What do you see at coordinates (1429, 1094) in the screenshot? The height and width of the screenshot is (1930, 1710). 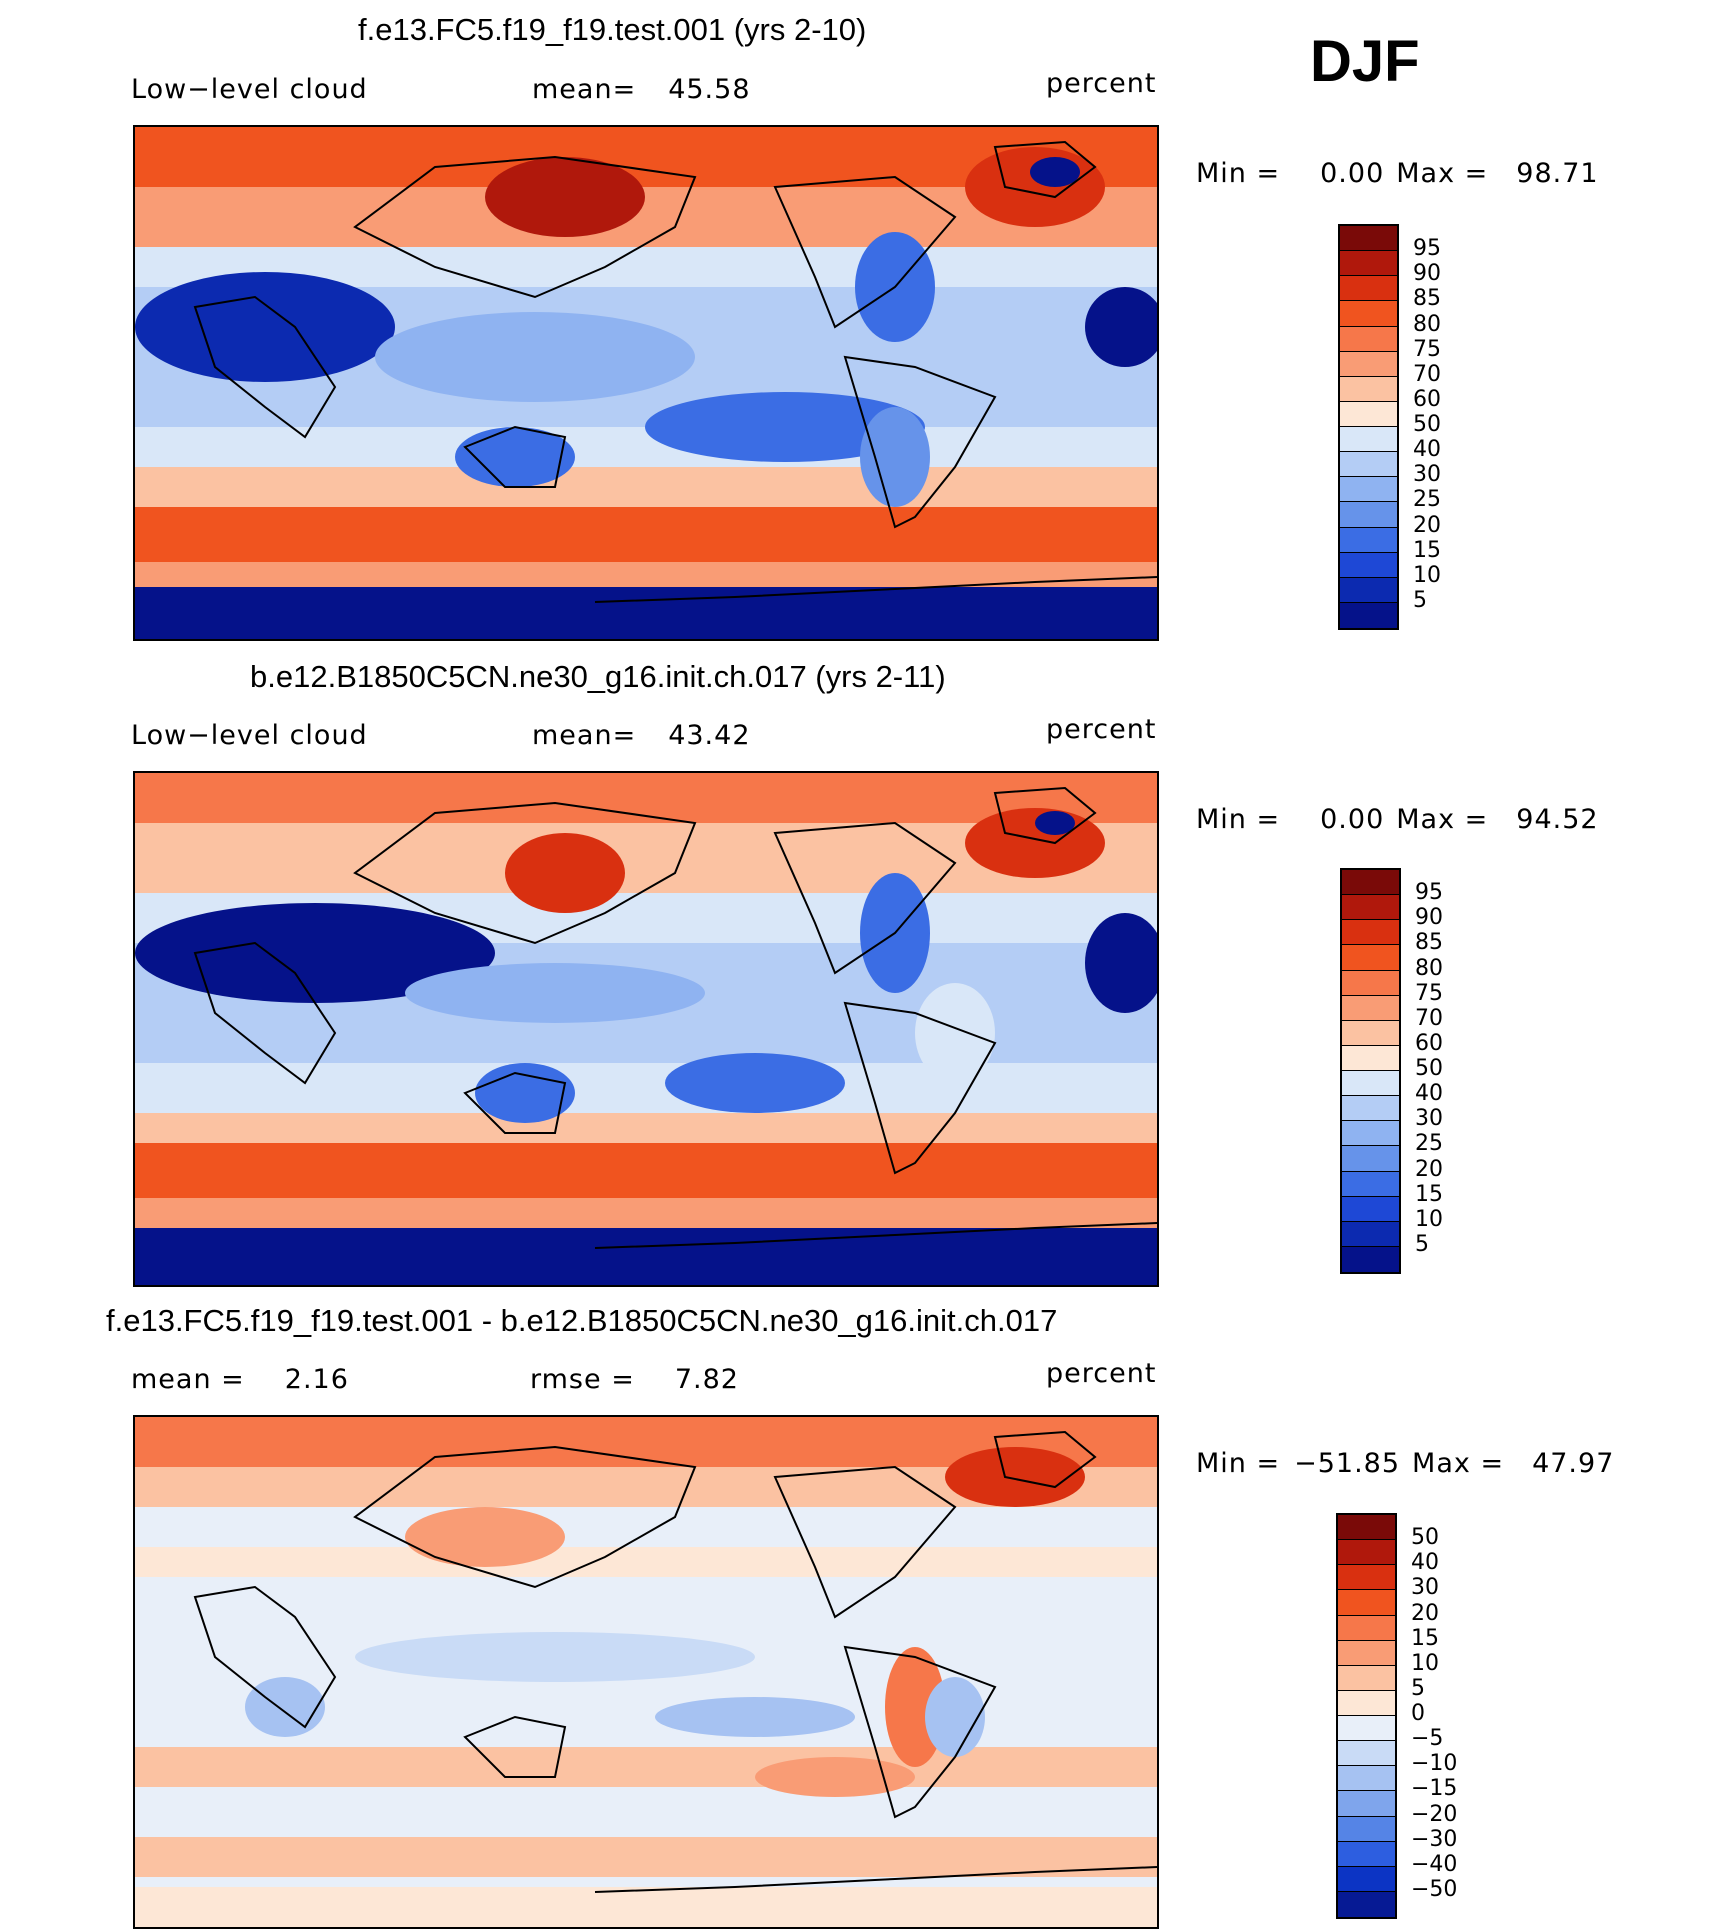 I see `colorbar-tick-label: 40` at bounding box center [1429, 1094].